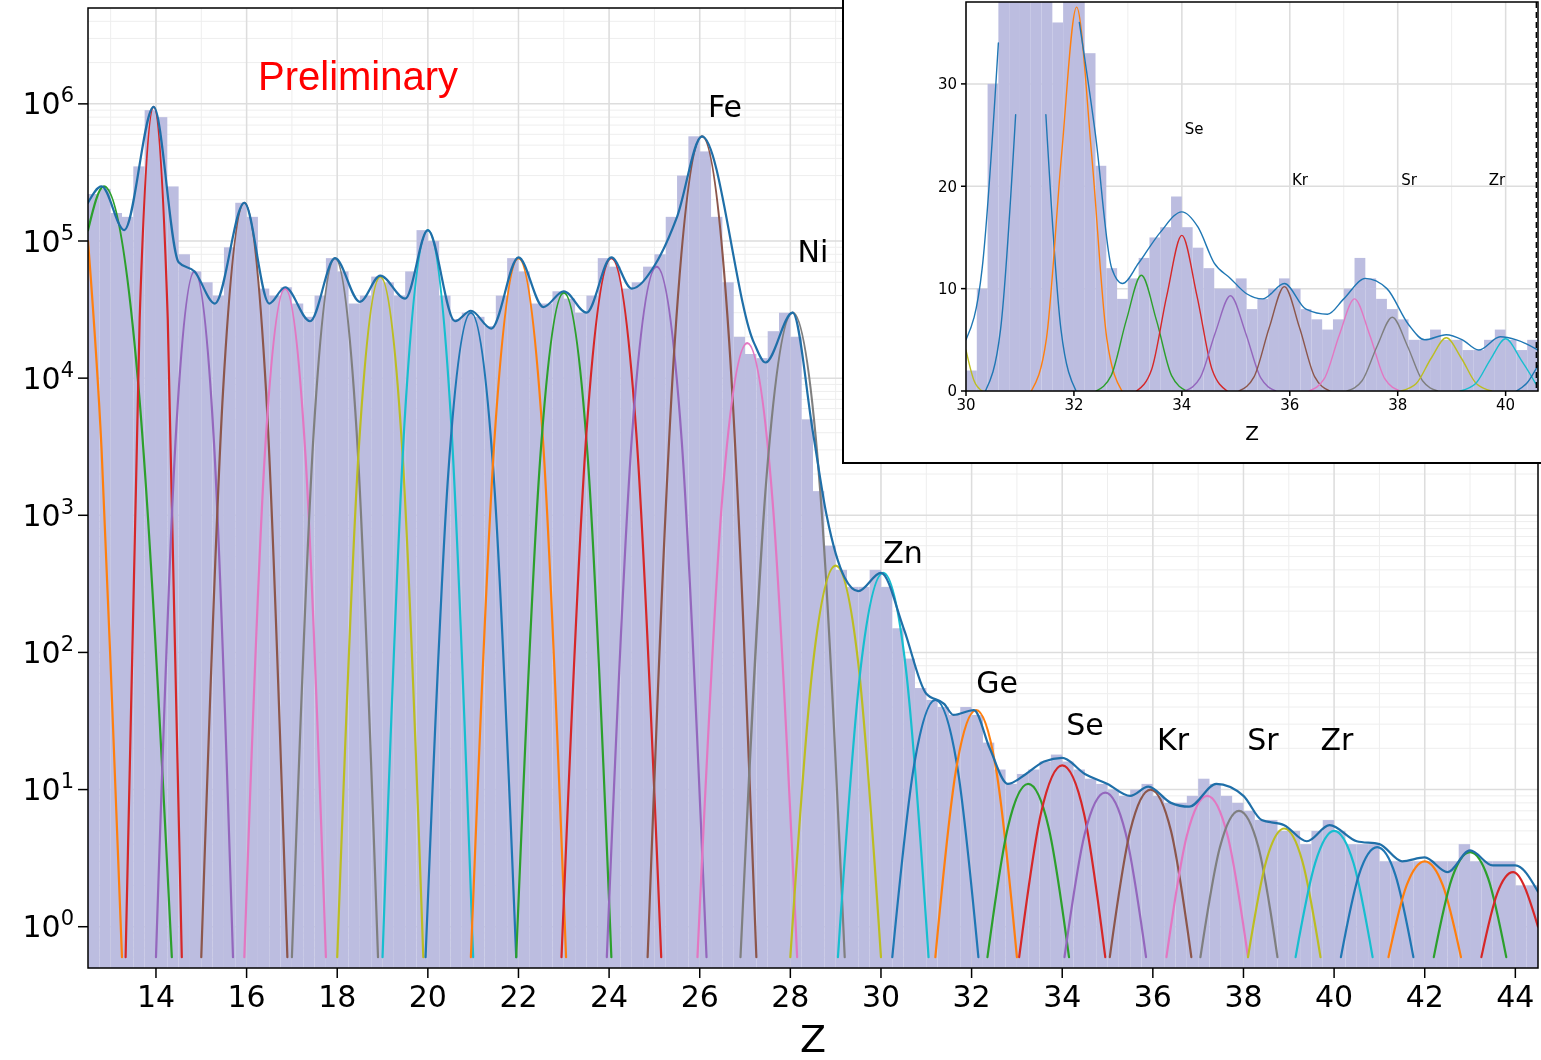 The width and height of the screenshot is (1541, 1060). I want to click on x-tick-label: 24, so click(609, 996).